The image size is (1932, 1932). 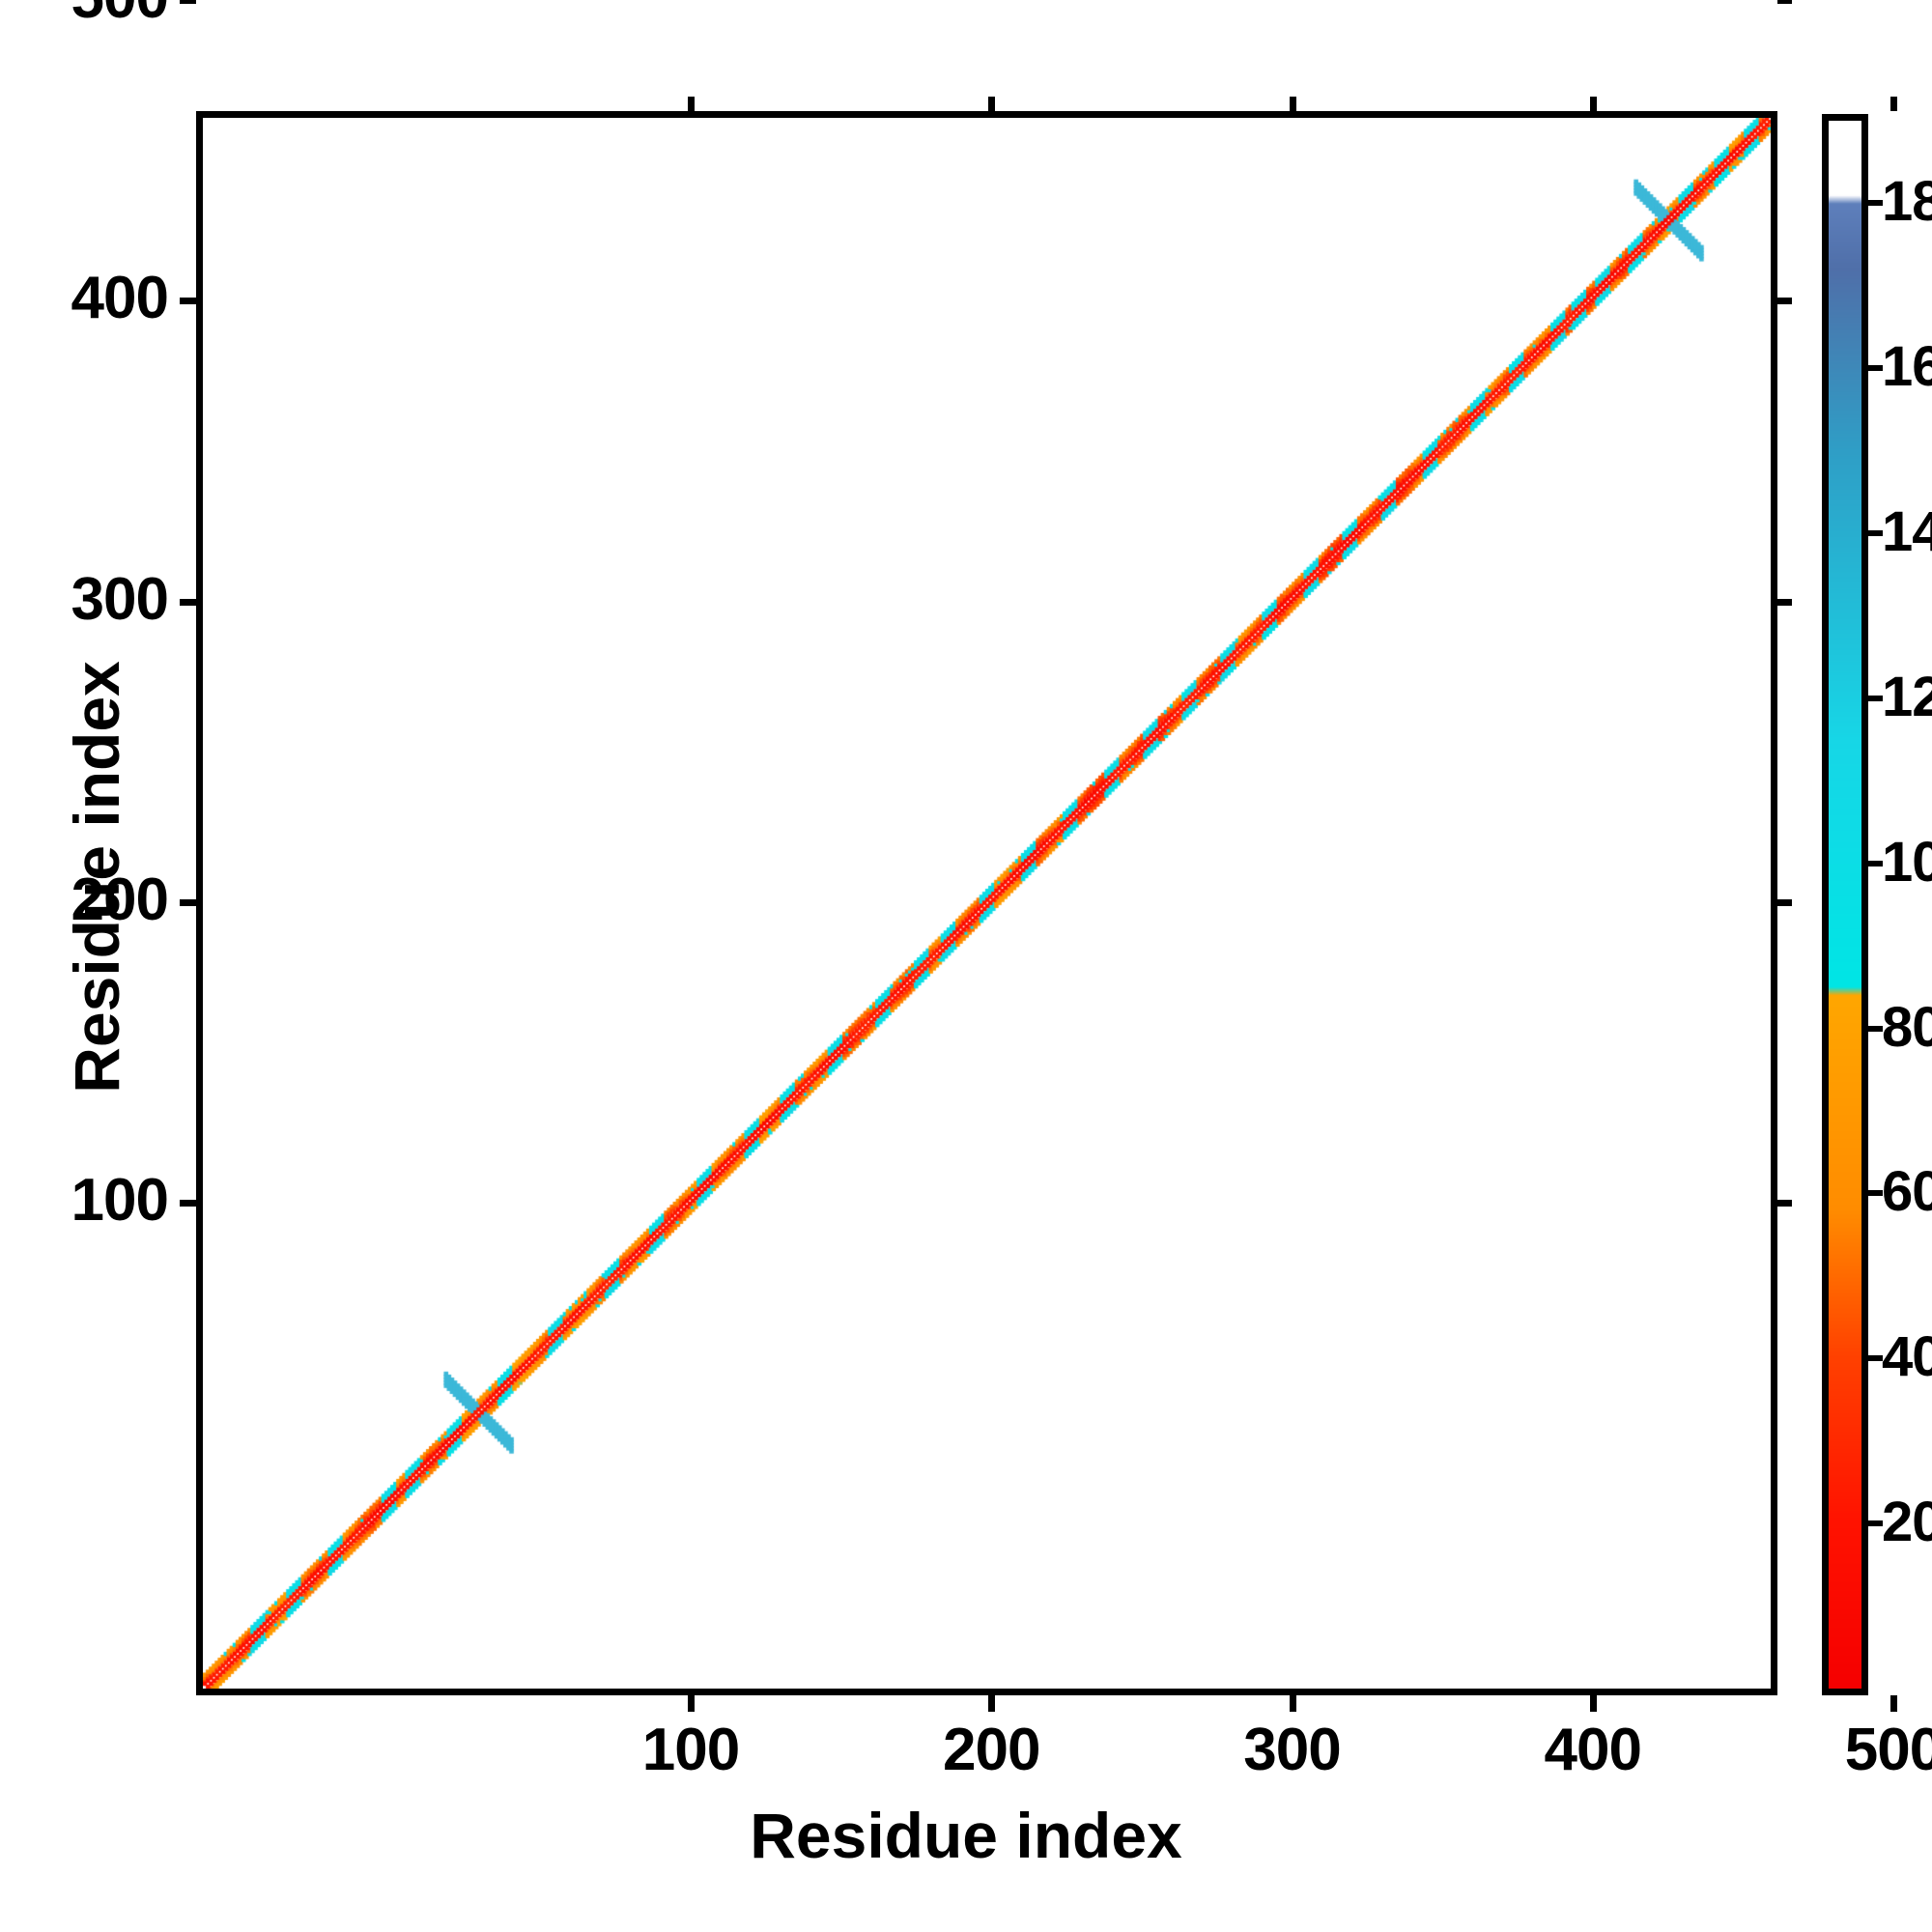 I want to click on y-axis-title: Residue index, so click(x=96, y=877).